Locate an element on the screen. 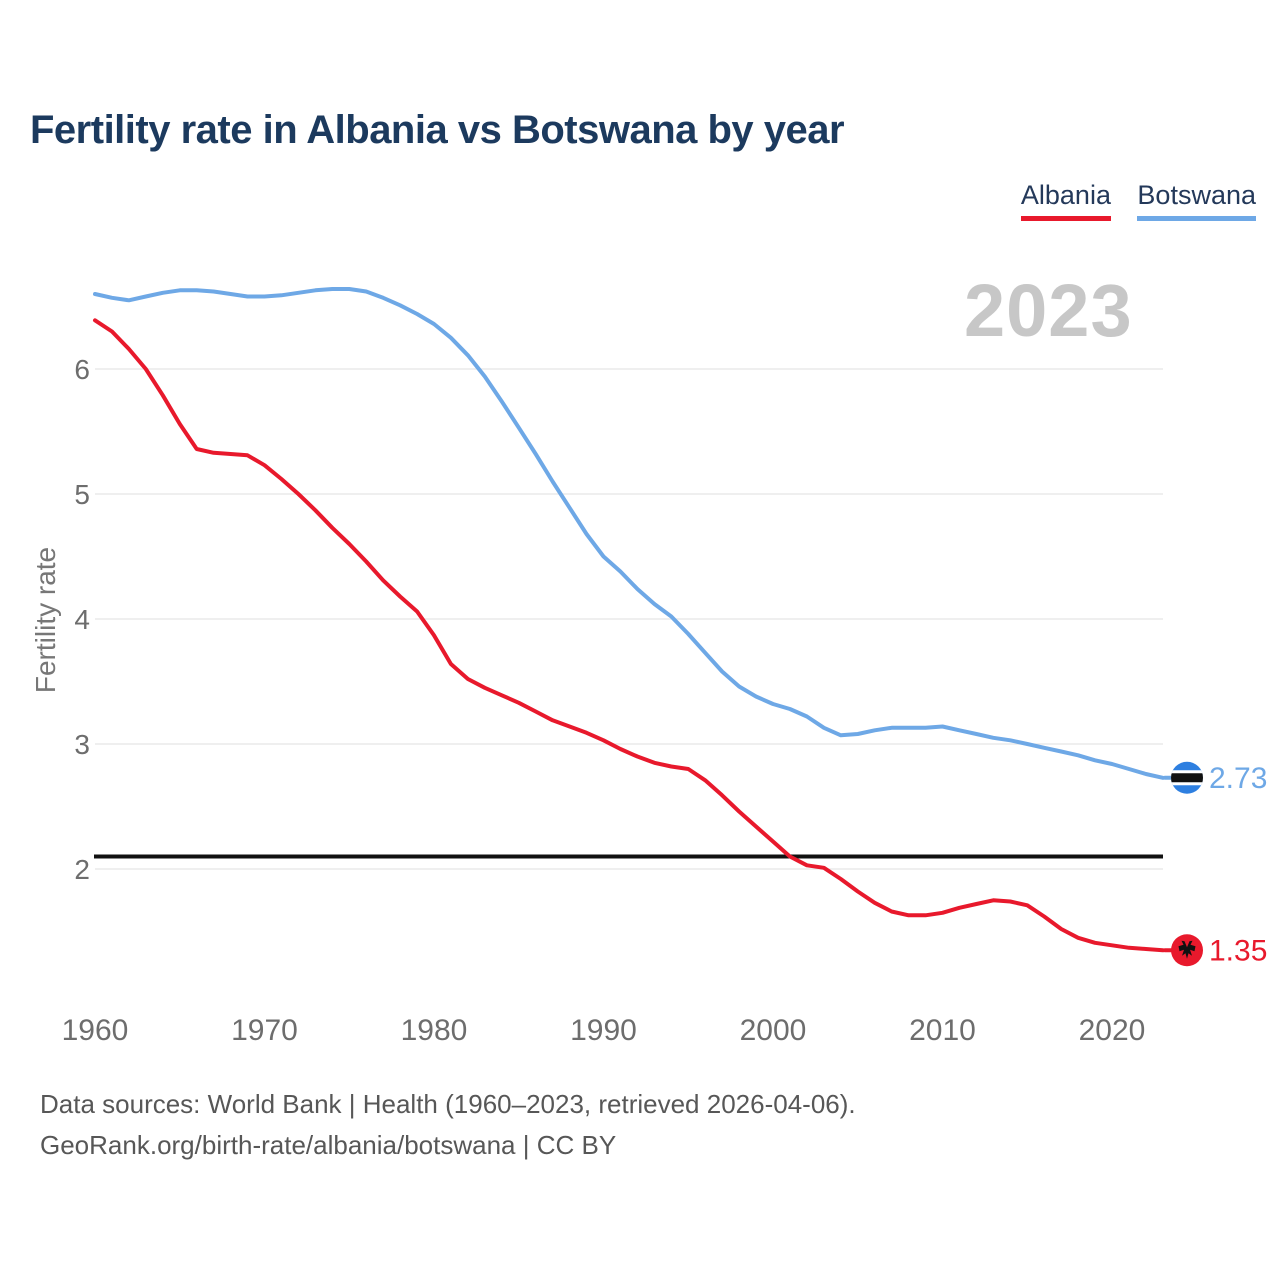  y-tick-6: 6 is located at coordinates (82, 369).